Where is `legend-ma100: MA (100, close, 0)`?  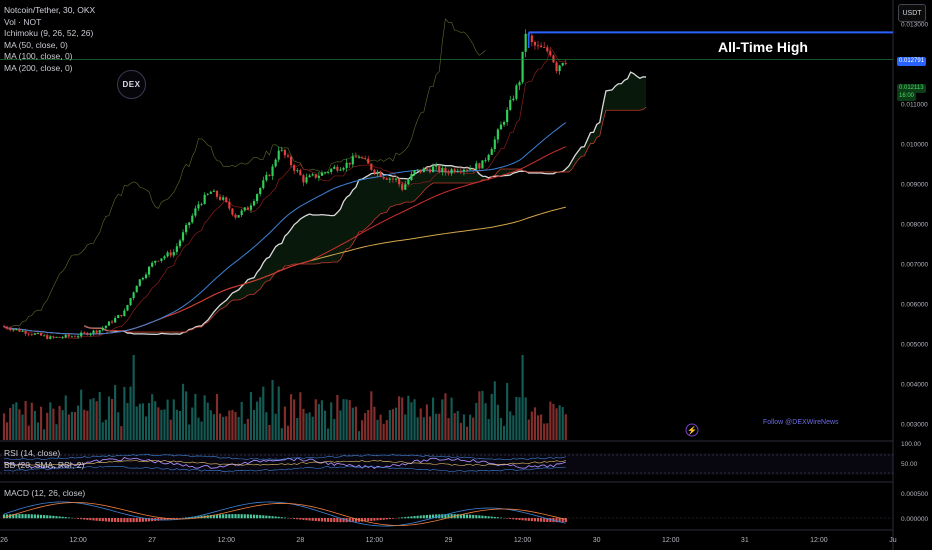
legend-ma100: MA (100, close, 0) is located at coordinates (38, 56).